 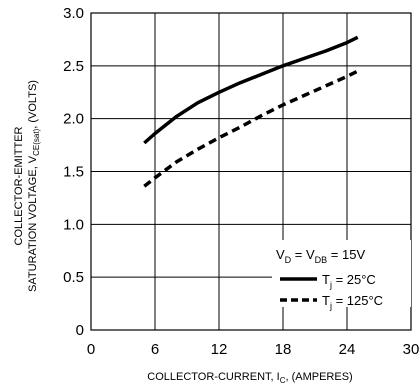 I want to click on series-line-25c, so click(x=251, y=90).